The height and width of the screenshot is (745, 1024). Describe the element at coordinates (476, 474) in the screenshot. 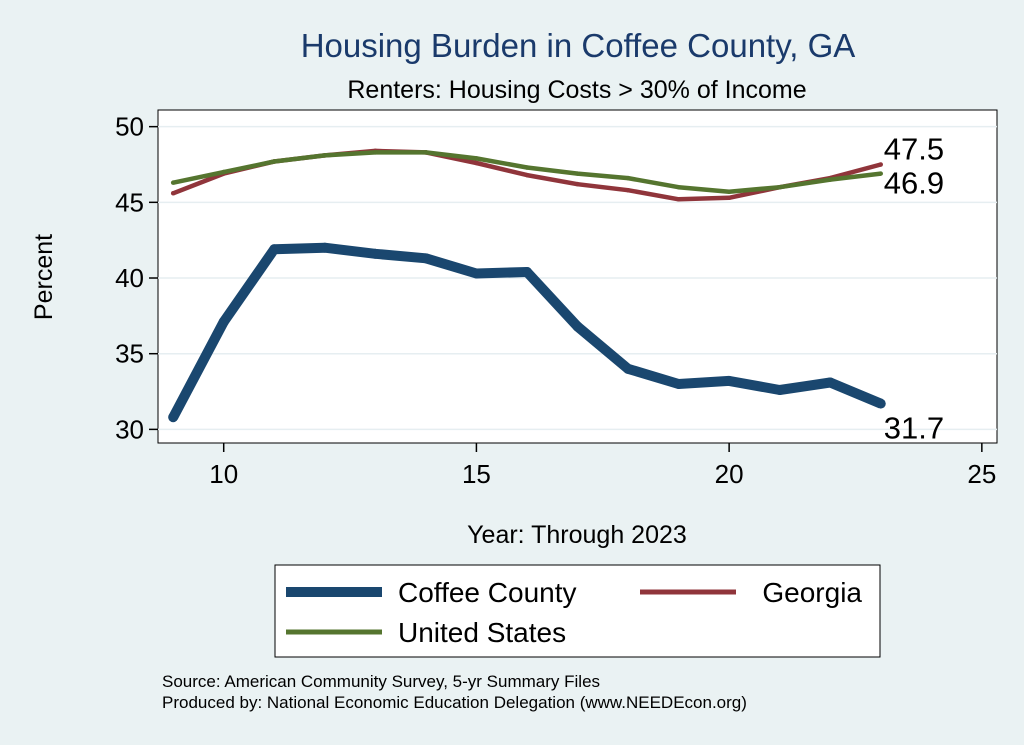

I see `x-tick-label: 15` at that location.